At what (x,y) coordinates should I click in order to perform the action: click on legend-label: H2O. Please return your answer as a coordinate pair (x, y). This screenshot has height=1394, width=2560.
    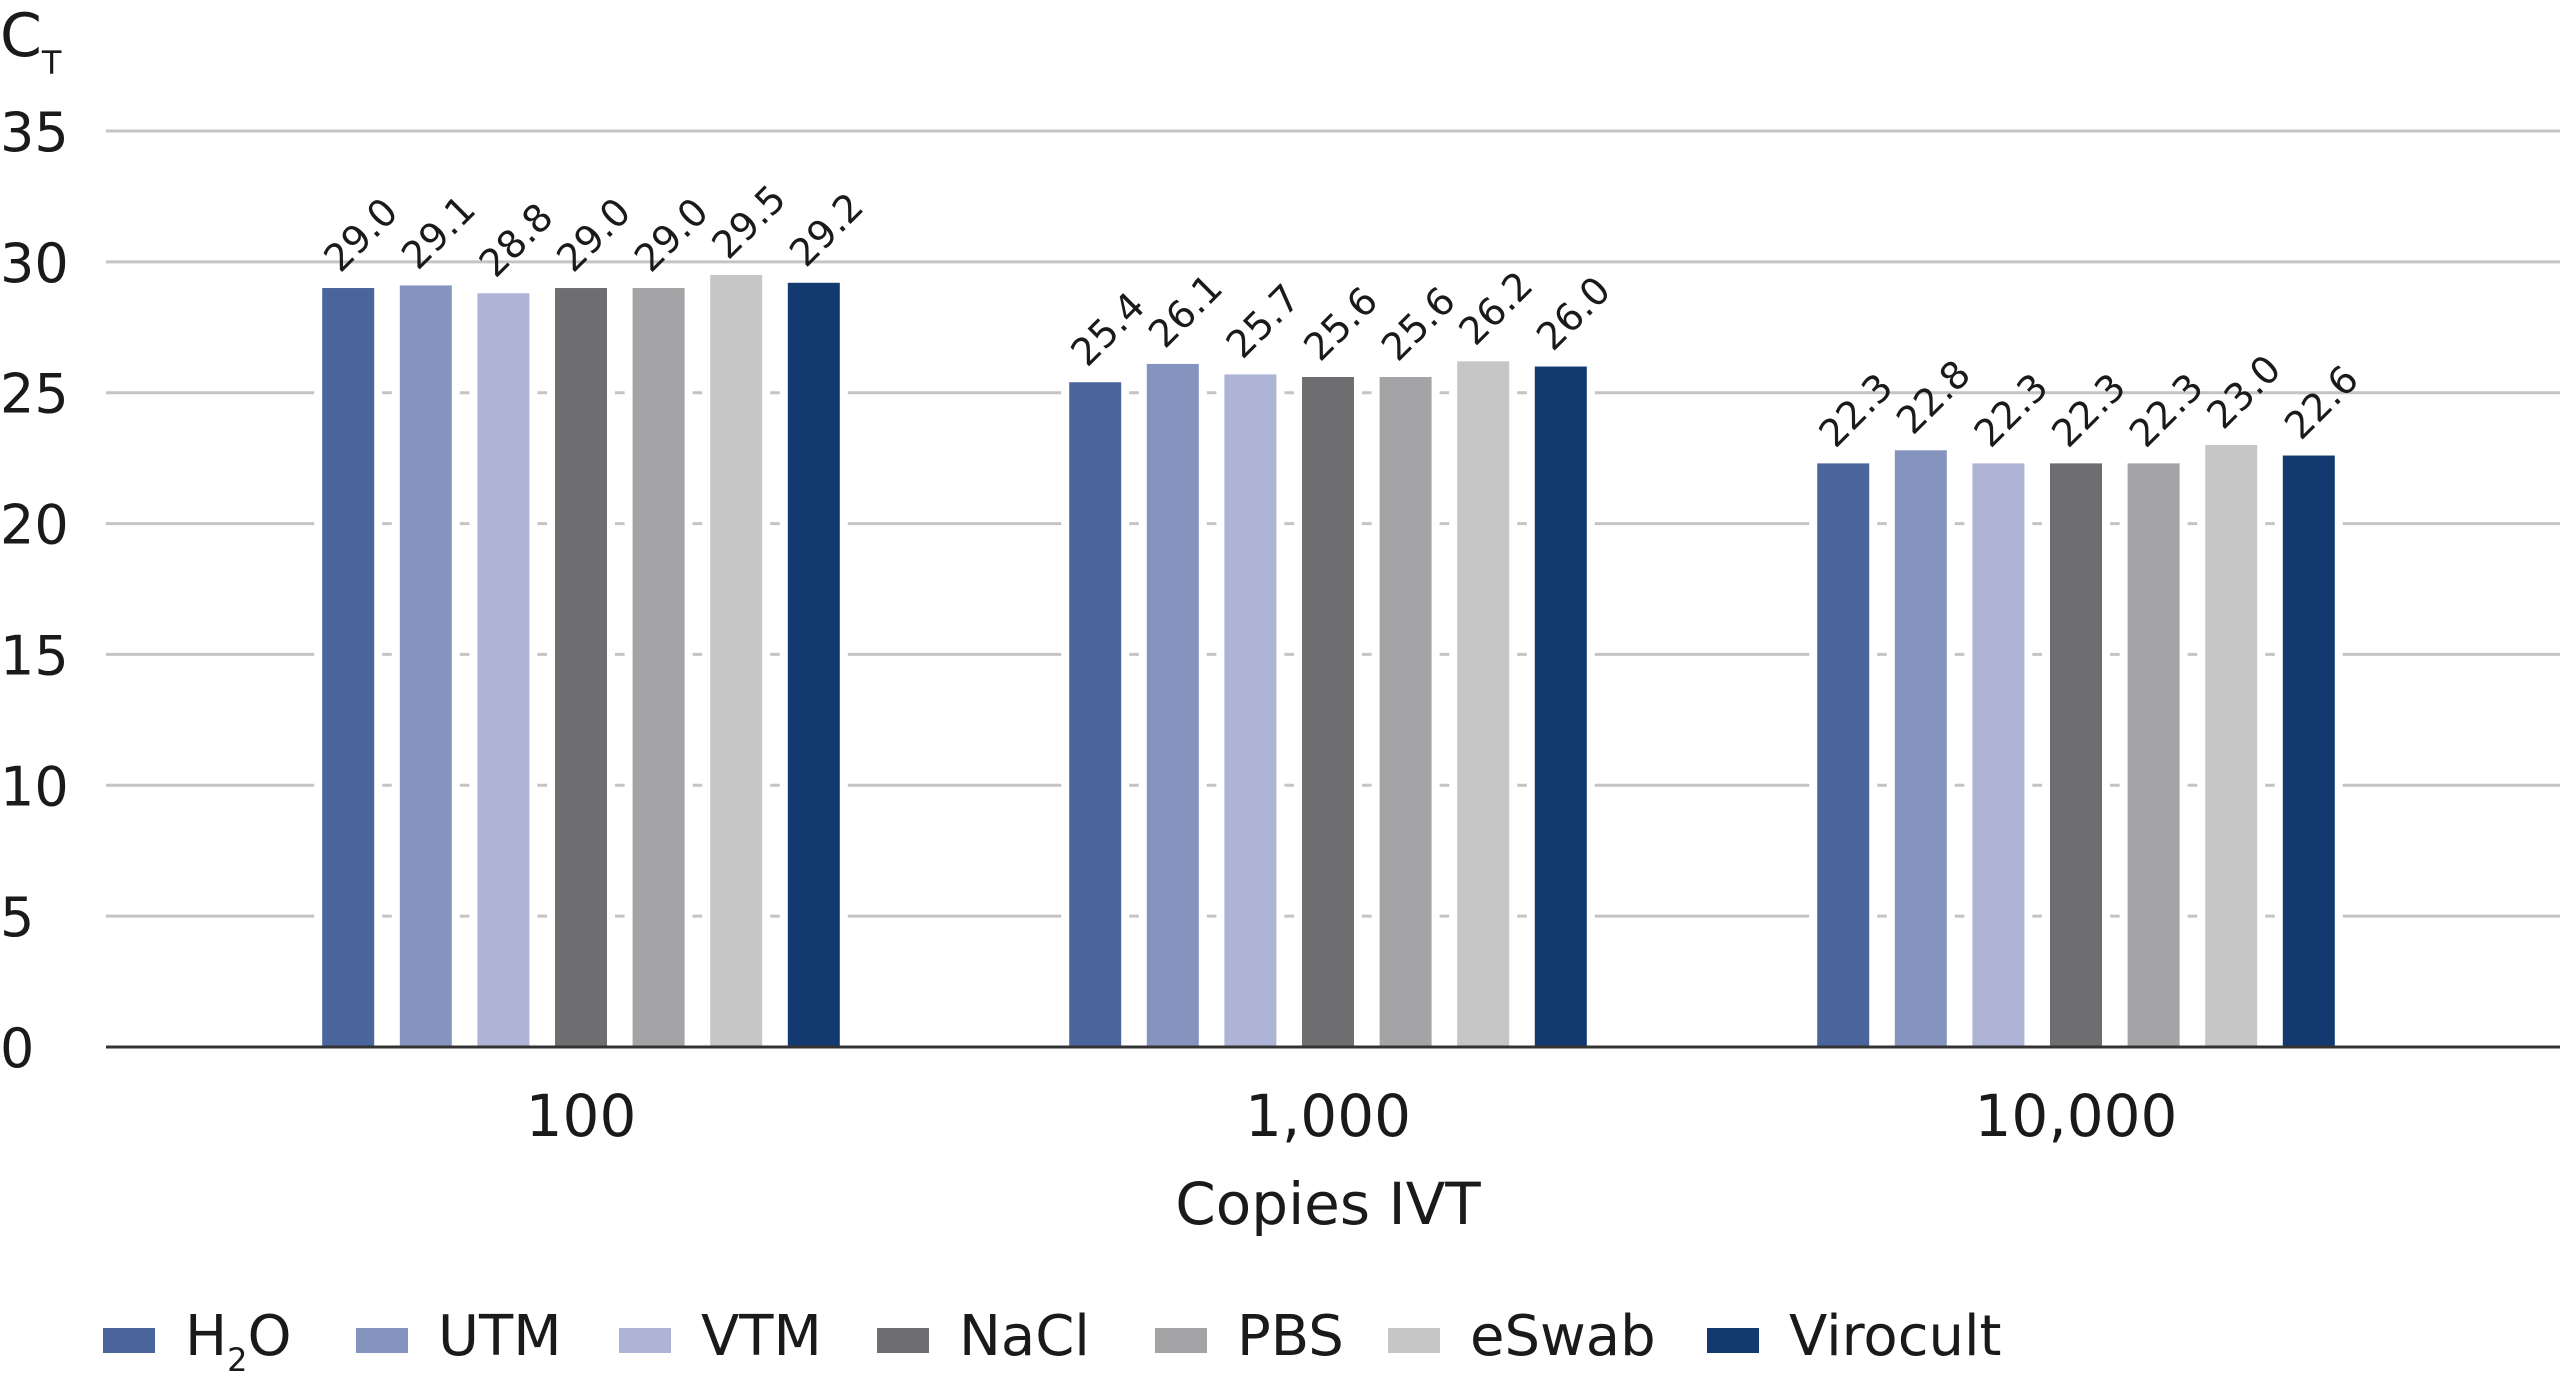
    Looking at the image, I should click on (238, 1341).